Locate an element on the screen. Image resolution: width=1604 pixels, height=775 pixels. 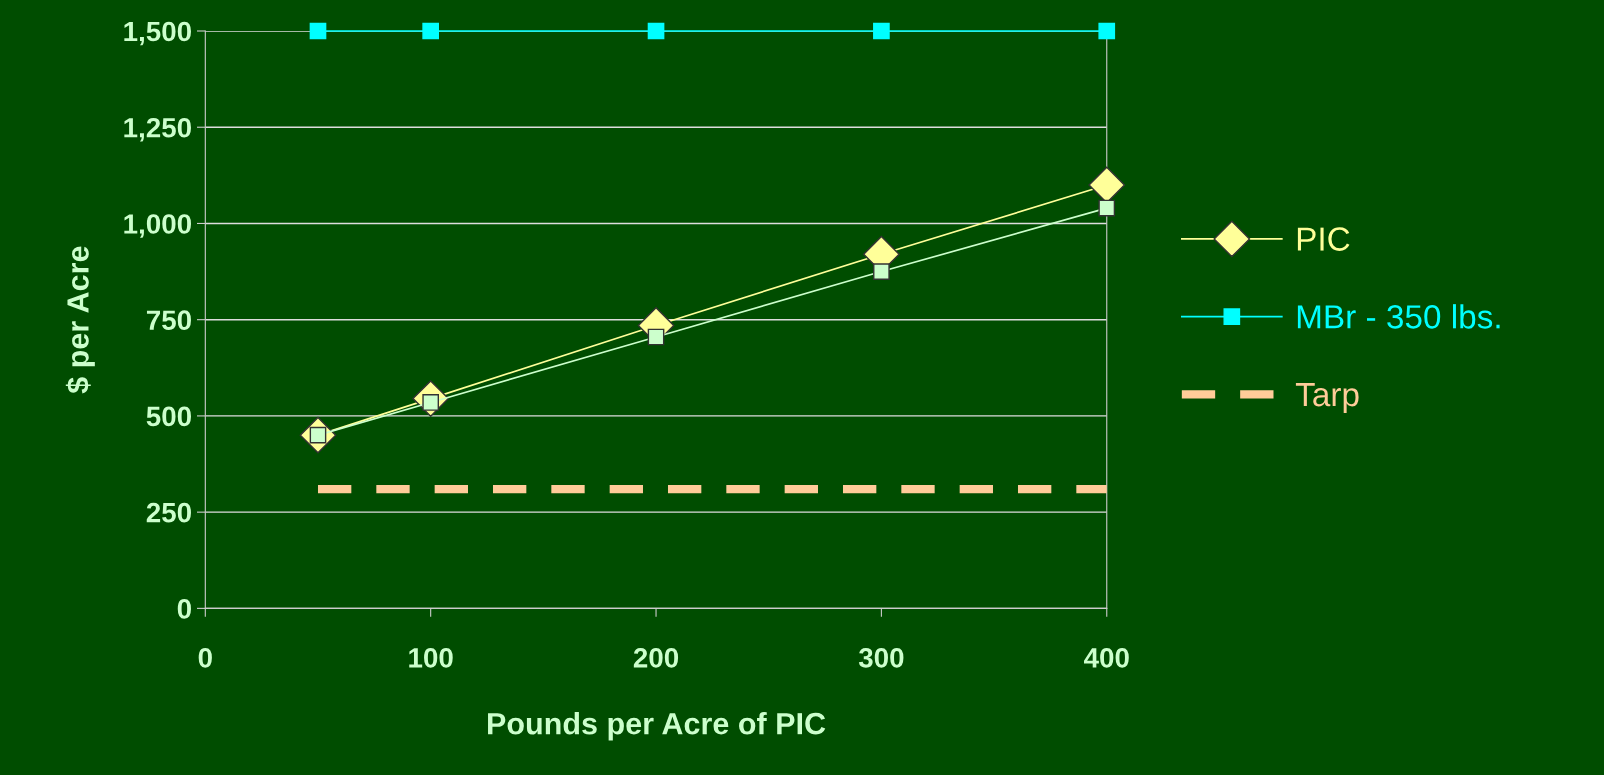
y-tick-label: 0 is located at coordinates (184, 609).